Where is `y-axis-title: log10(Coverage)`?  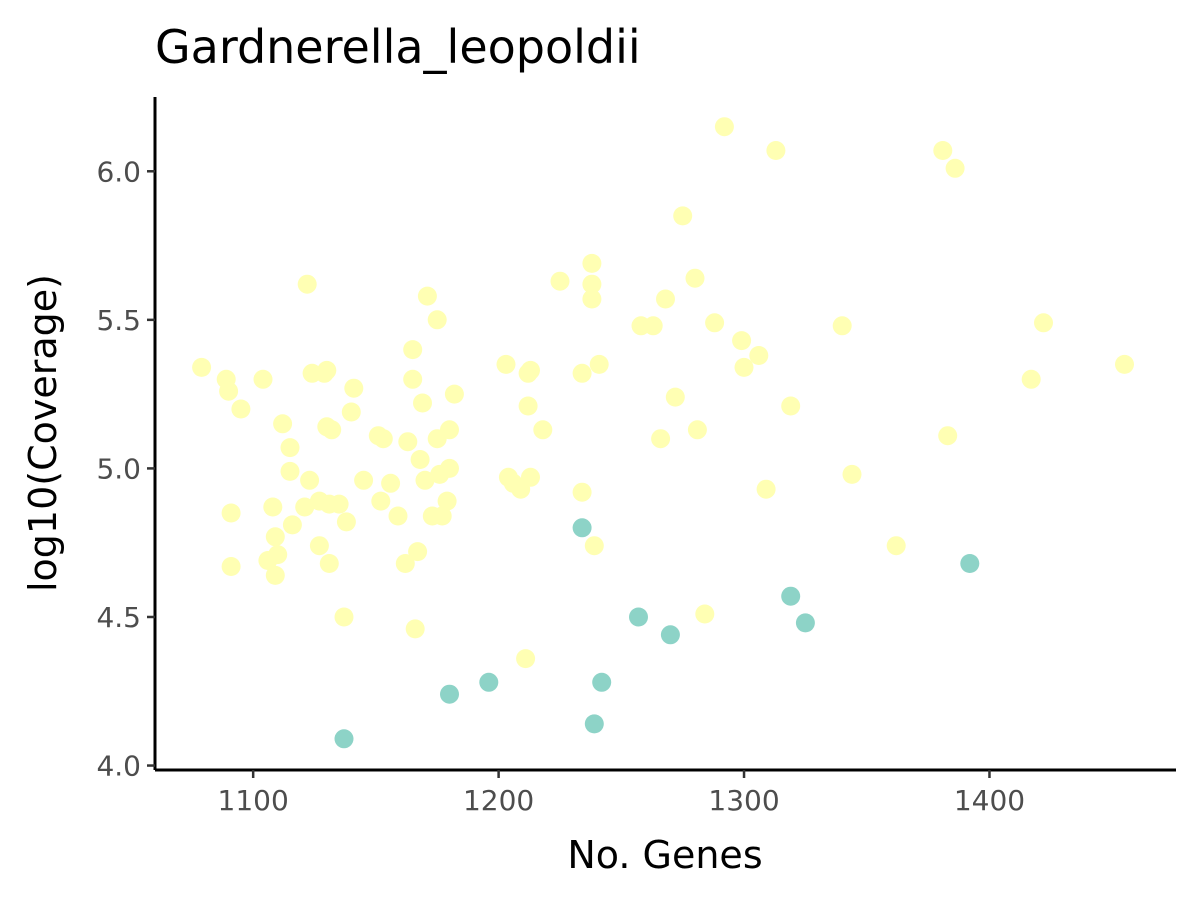 y-axis-title: log10(Coverage) is located at coordinates (43, 433).